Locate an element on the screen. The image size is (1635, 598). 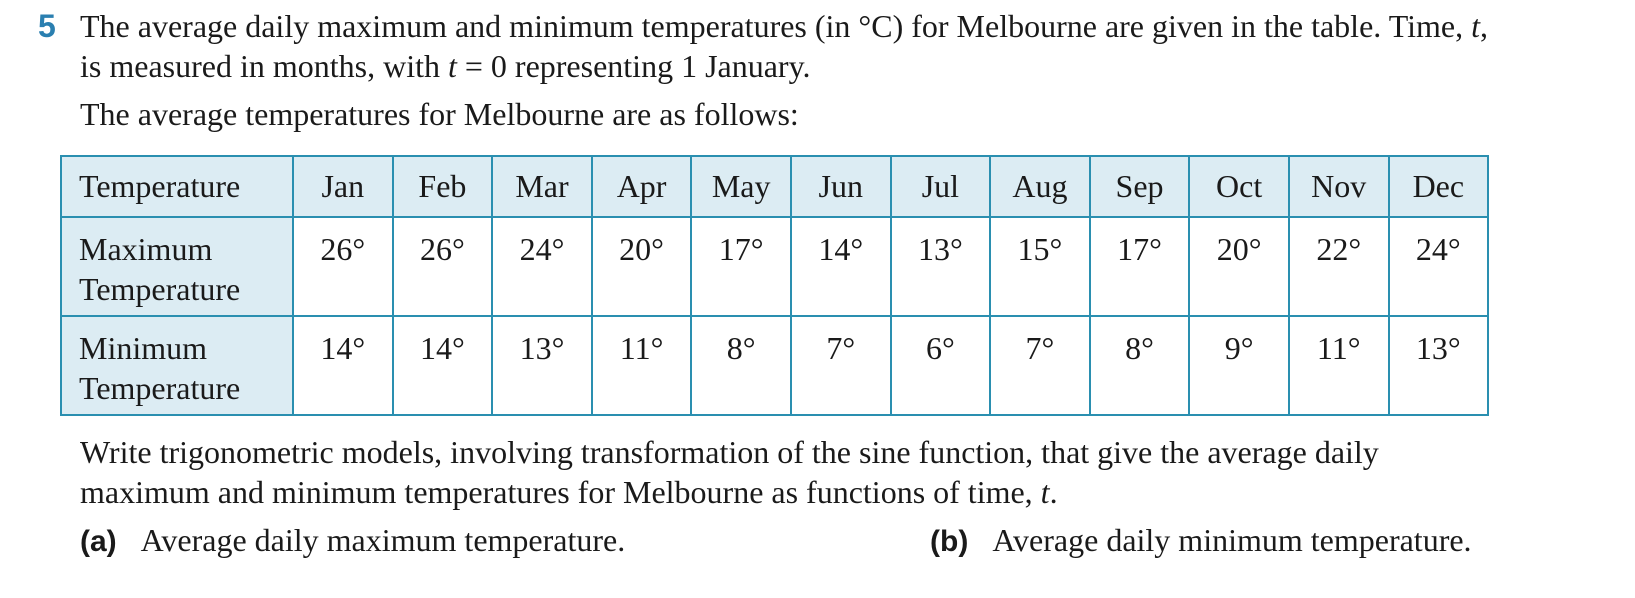
part-a-label: (a) is located at coordinates (98, 541).